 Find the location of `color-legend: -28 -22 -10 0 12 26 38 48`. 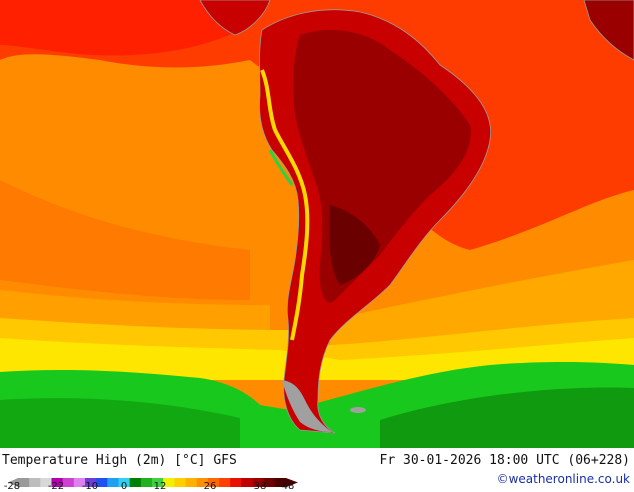

color-legend: -28 -22 -10 0 12 26 38 48 is located at coordinates (151, 482).